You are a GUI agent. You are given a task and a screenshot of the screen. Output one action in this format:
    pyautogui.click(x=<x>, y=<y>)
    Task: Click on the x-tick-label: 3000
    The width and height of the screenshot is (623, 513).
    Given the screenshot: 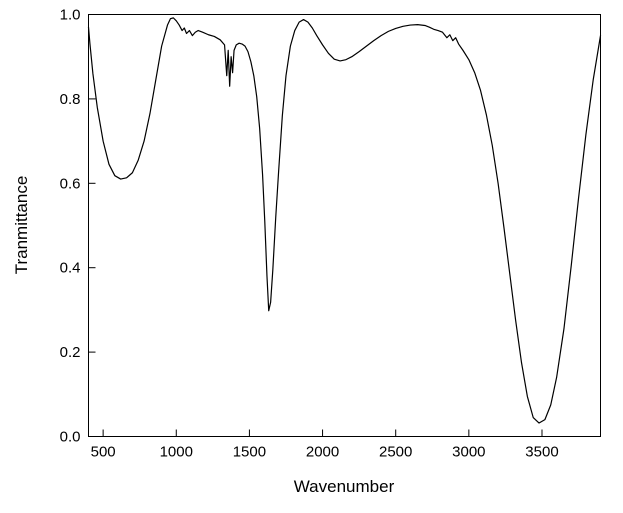 What is the action you would take?
    pyautogui.click(x=468, y=452)
    